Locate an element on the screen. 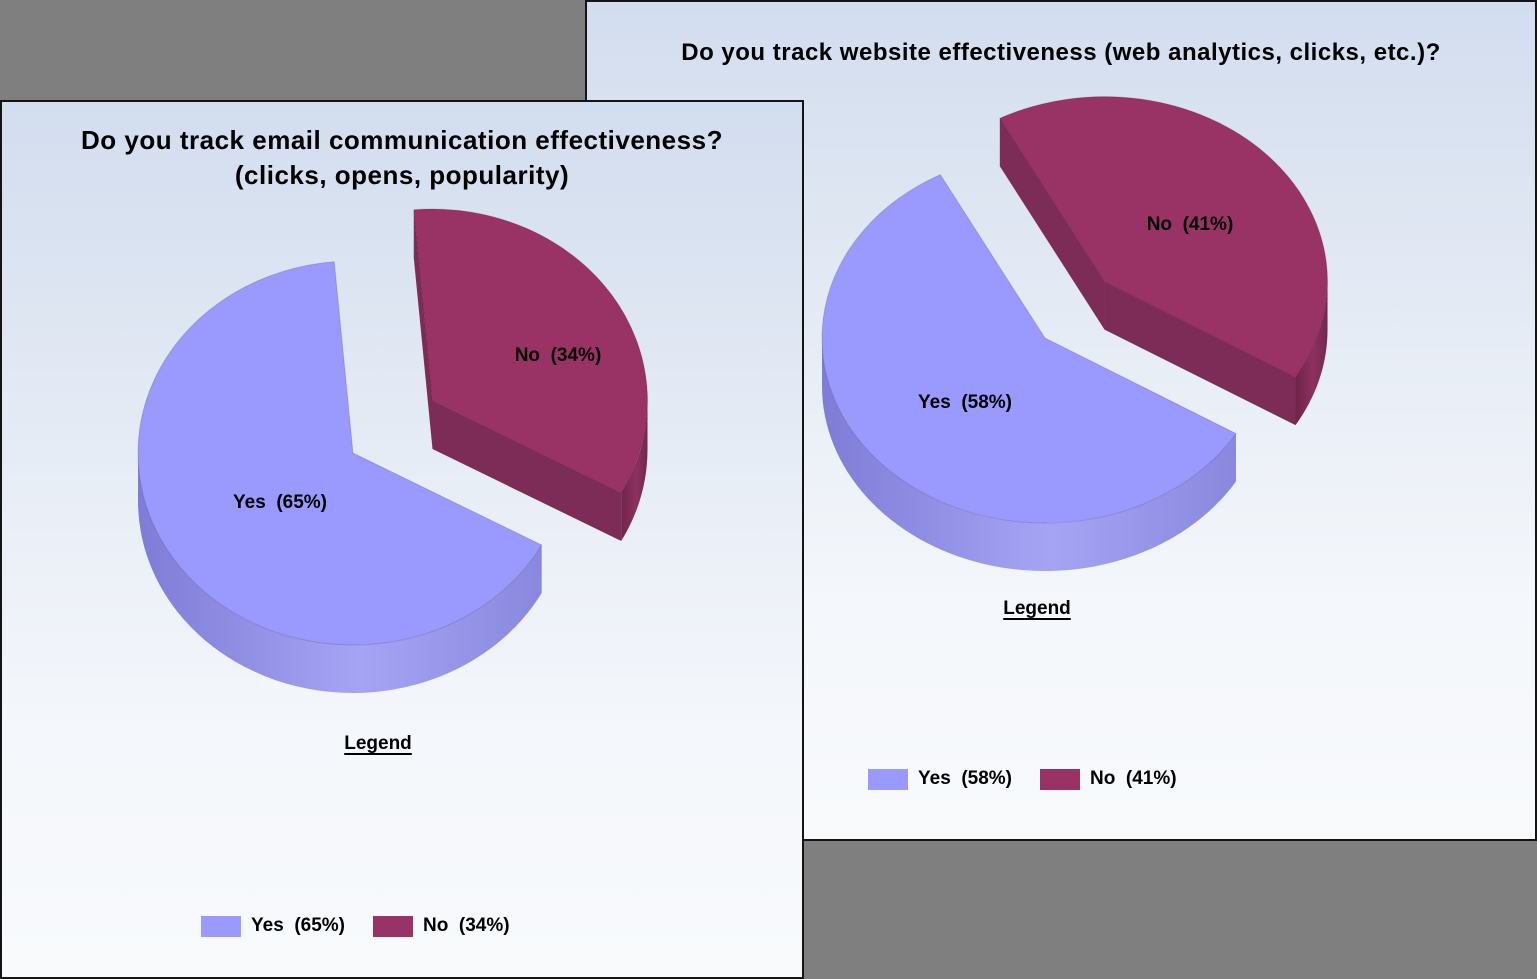 This screenshot has height=979, width=1537. chart-title-line: (clicks, opens, popularity) is located at coordinates (402, 175).